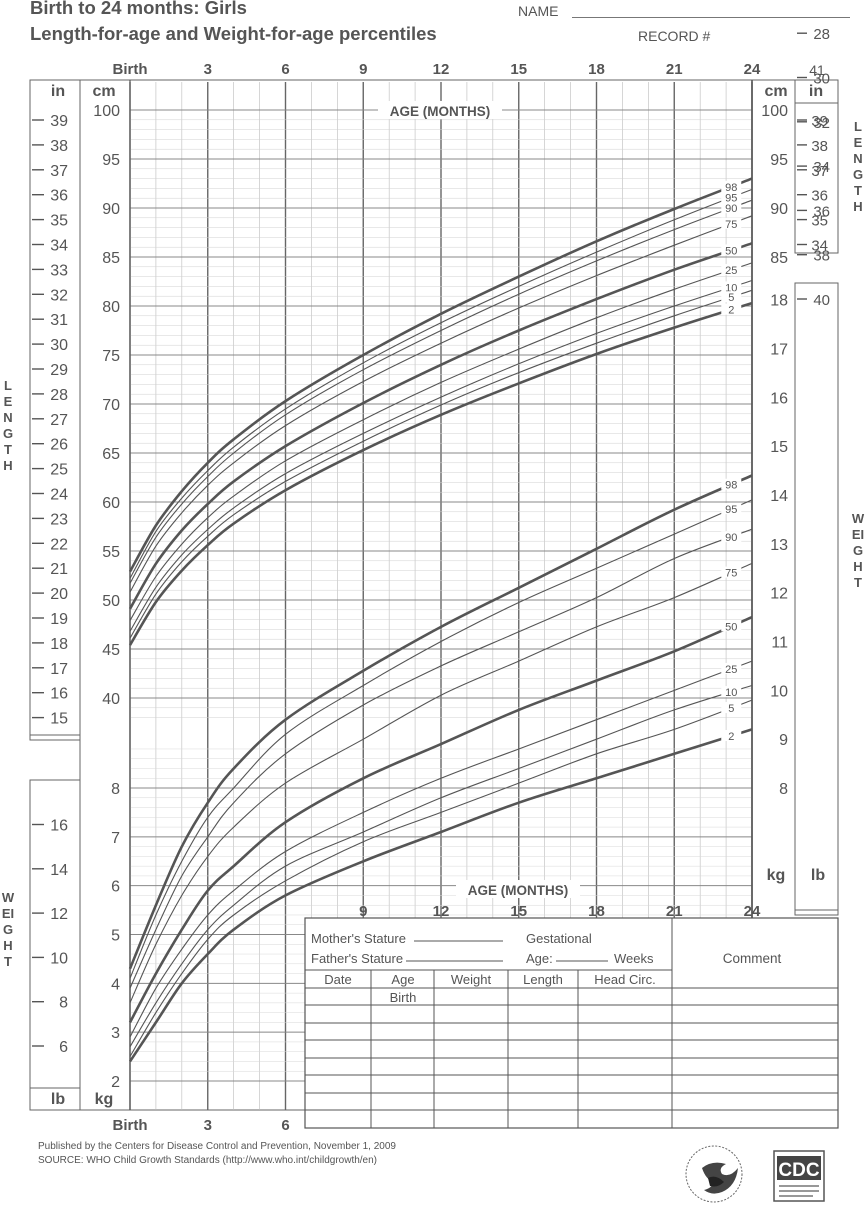  I want to click on in-tick-left: 16, so click(59, 694).